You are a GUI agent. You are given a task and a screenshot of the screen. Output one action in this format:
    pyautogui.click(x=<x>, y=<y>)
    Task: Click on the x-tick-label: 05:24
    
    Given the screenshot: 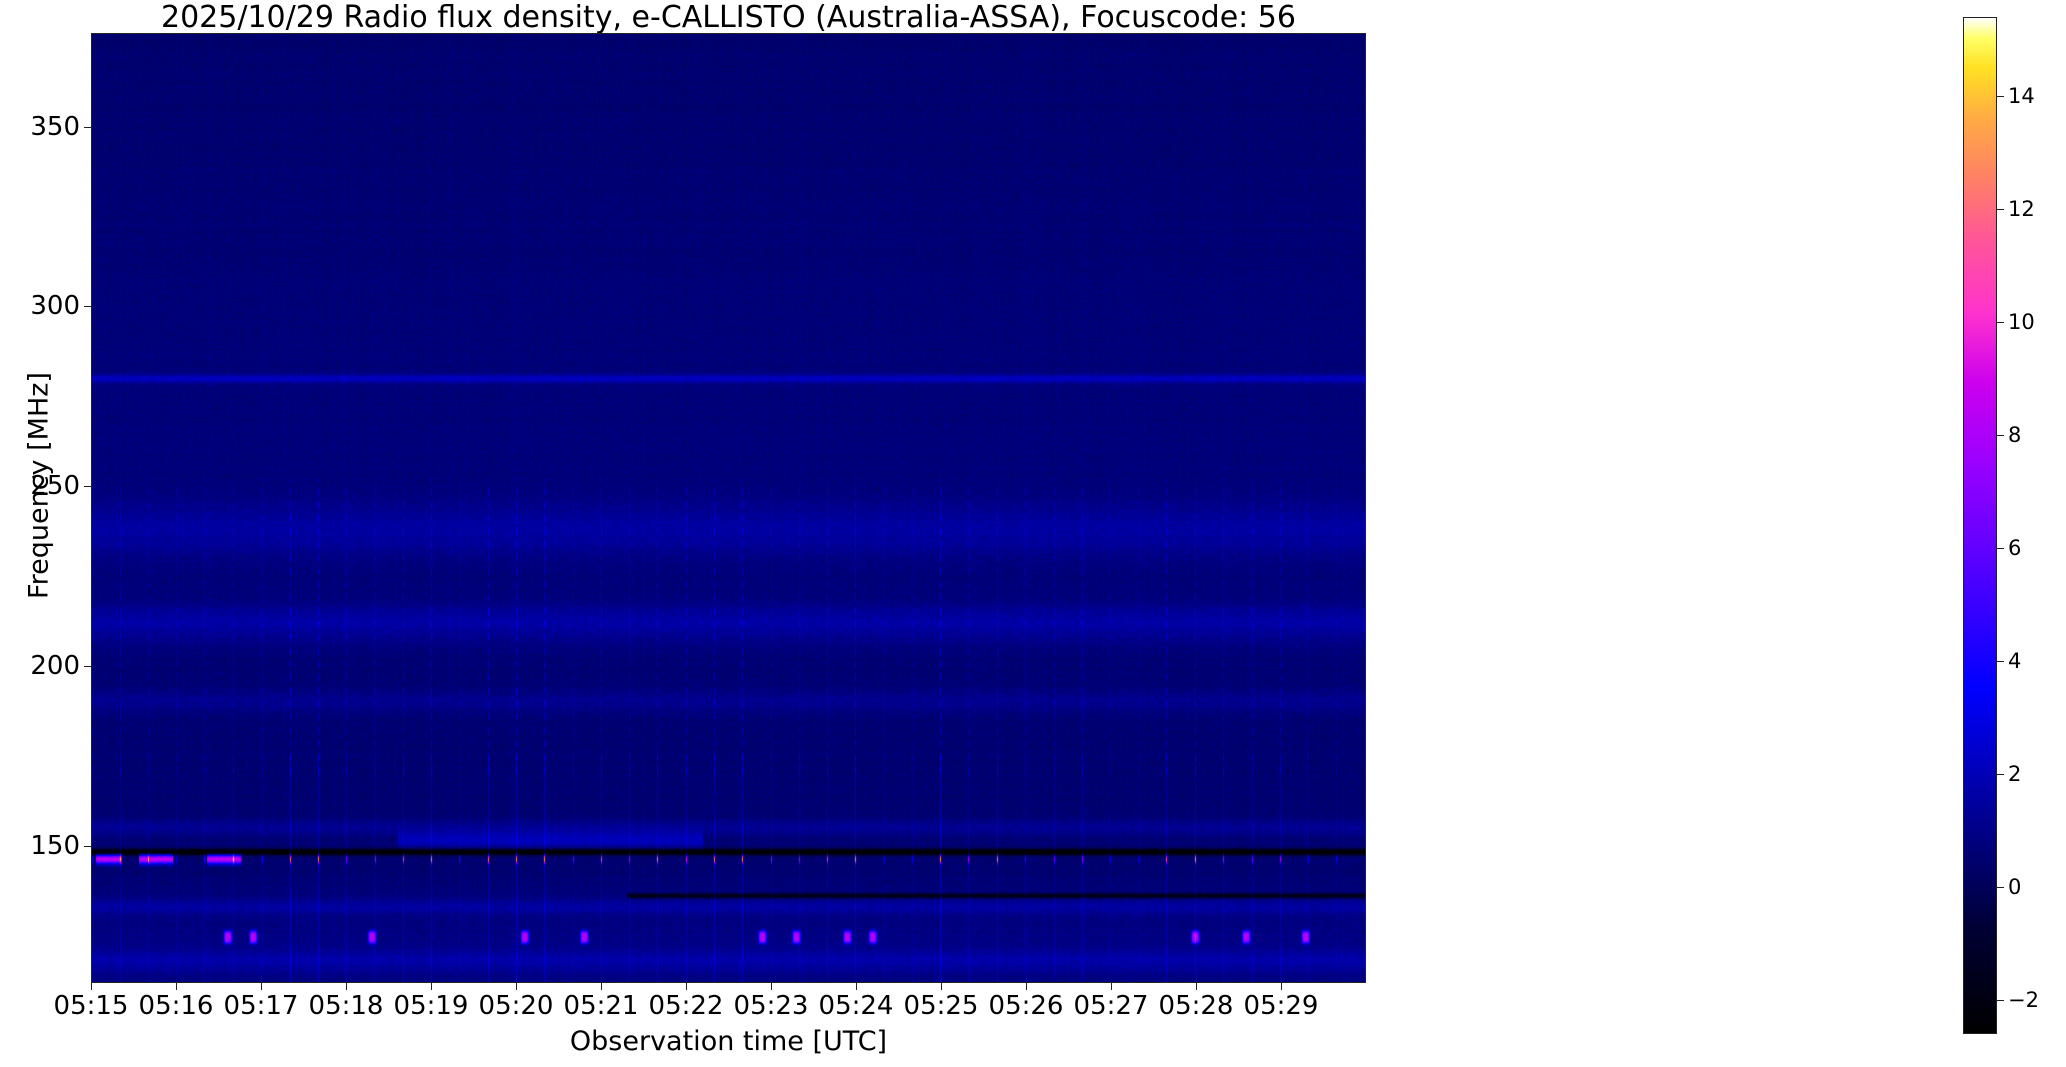 What is the action you would take?
    pyautogui.click(x=856, y=1006)
    